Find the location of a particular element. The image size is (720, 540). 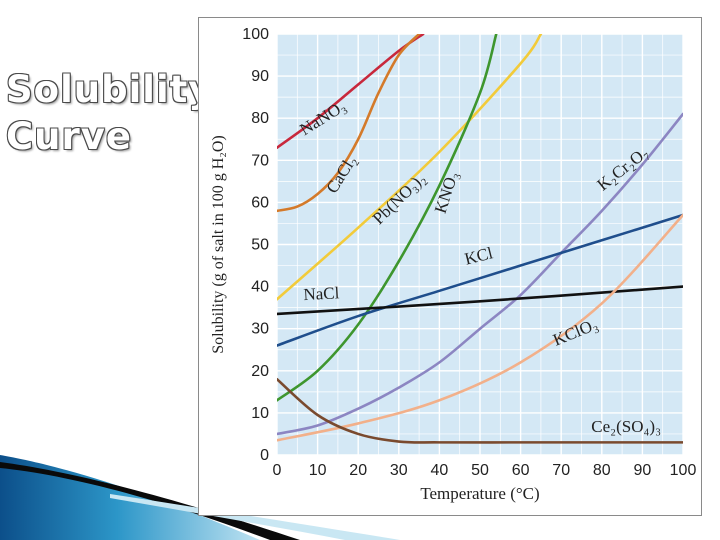

y-tick-label: 20 is located at coordinates (260, 371).